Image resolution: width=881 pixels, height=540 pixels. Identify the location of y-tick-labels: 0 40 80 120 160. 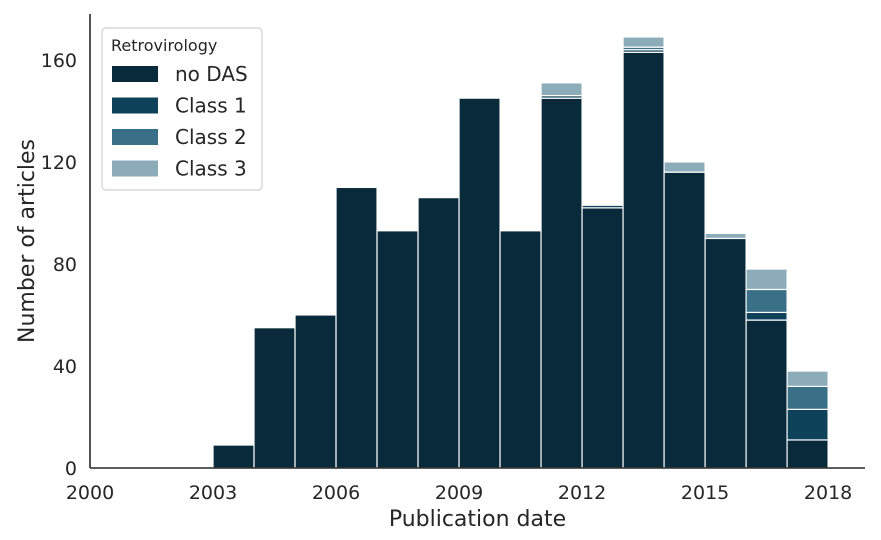
(59, 265).